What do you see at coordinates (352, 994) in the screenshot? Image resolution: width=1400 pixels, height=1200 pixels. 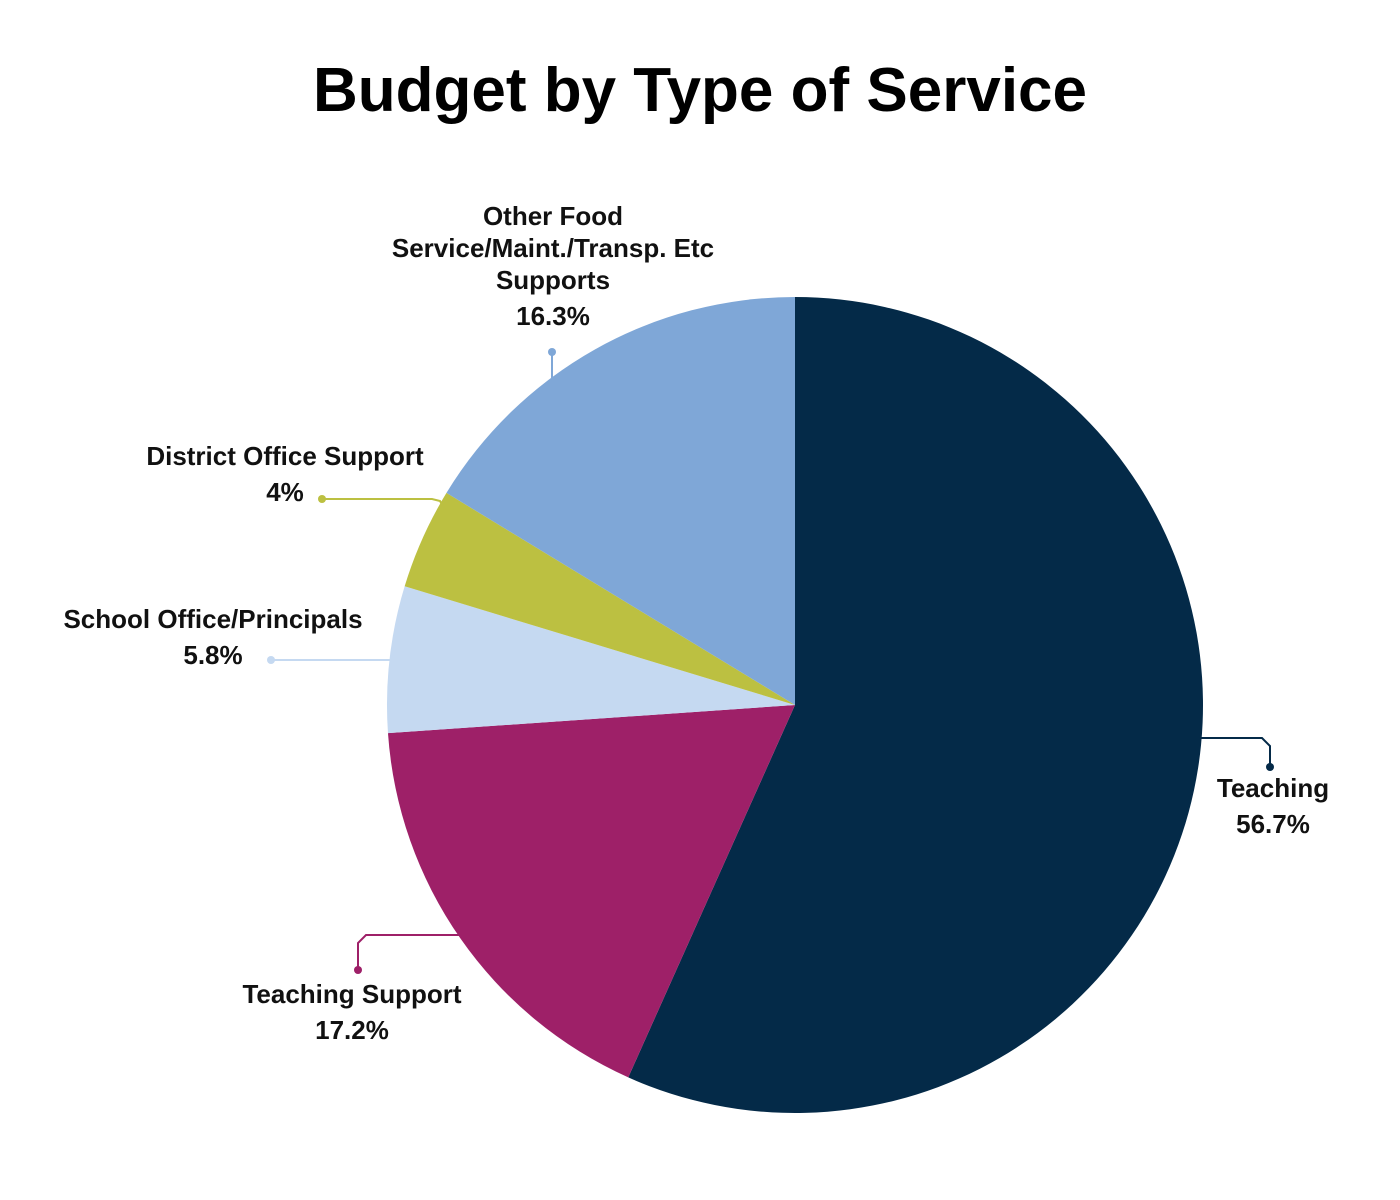 I see `category-label: Teaching Support` at bounding box center [352, 994].